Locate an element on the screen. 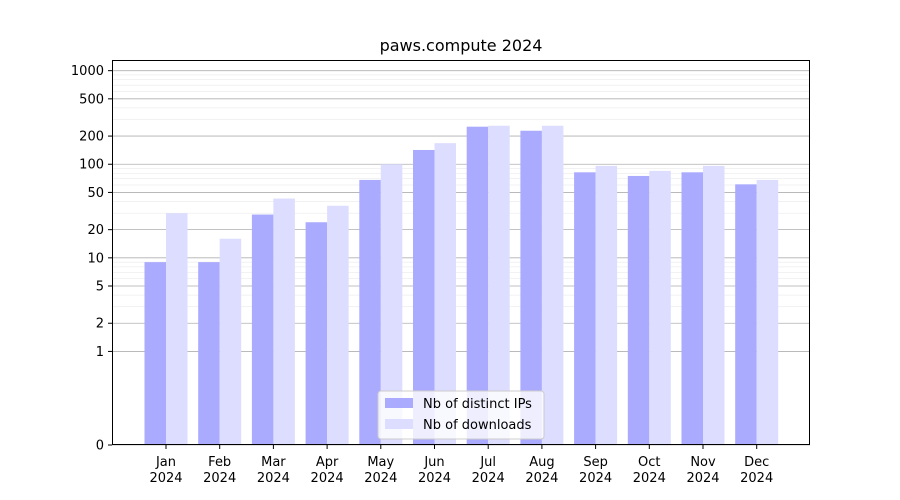  y-tick-label: 0 is located at coordinates (100, 446).